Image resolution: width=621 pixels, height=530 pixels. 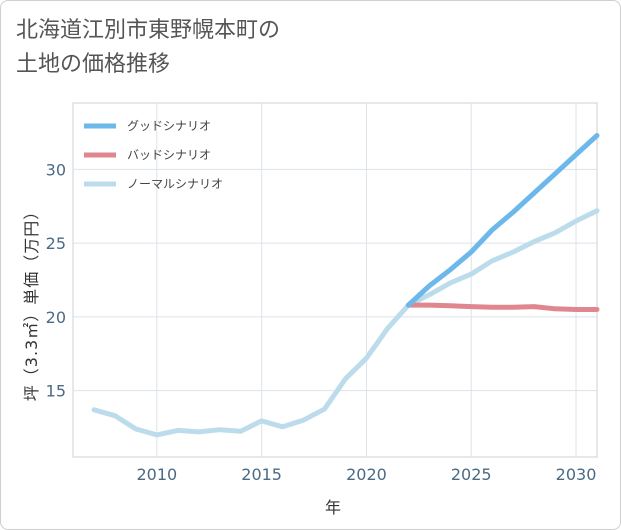 I want to click on x-axis-label: 年, so click(x=333, y=507).